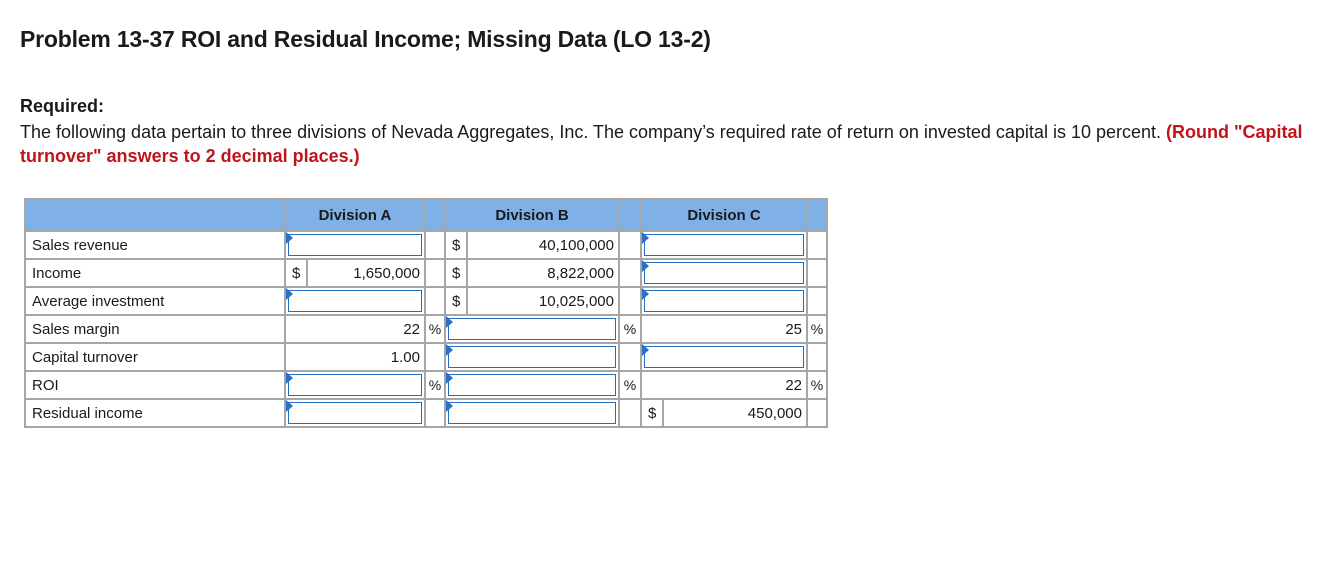 This screenshot has width=1344, height=570. I want to click on division-a-sales-margin: 22, so click(355, 329).